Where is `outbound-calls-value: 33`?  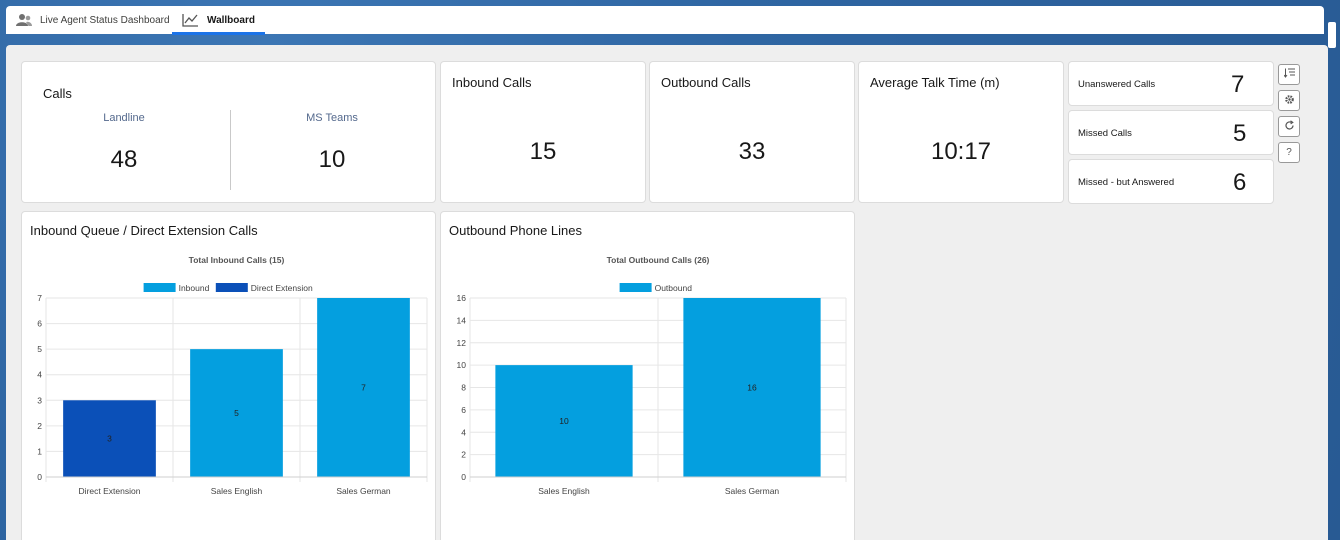 outbound-calls-value: 33 is located at coordinates (752, 151).